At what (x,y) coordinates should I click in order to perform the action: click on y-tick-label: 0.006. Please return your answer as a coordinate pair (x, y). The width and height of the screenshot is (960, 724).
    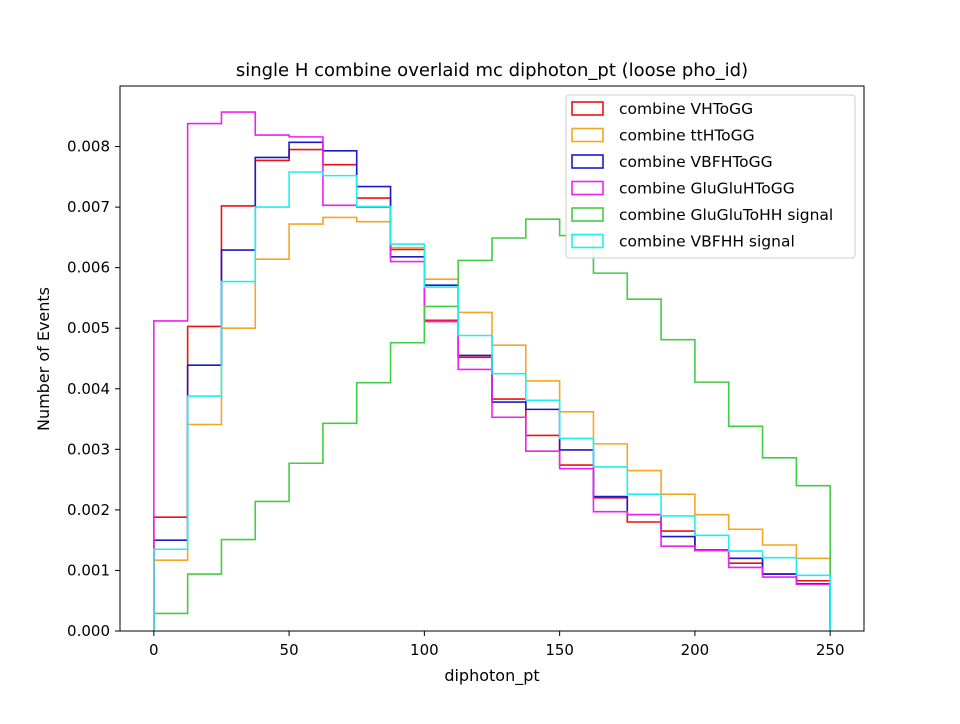
    Looking at the image, I should click on (88, 268).